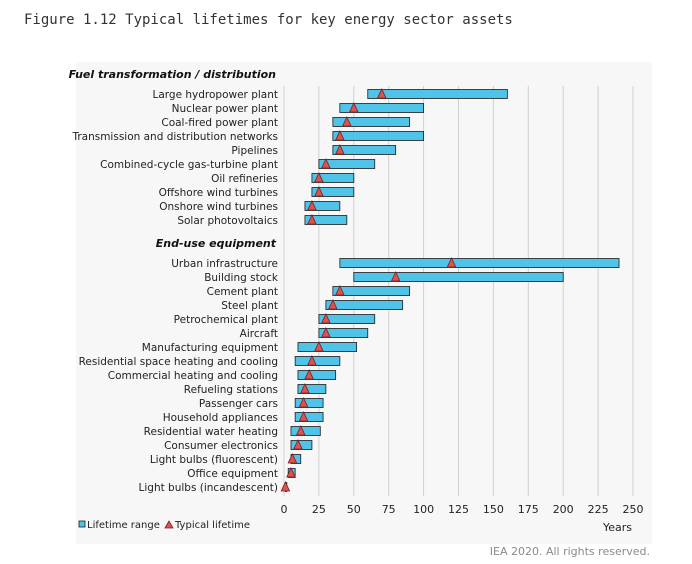  Describe the element at coordinates (169, 524) in the screenshot. I see `legend-typical-marker` at that location.